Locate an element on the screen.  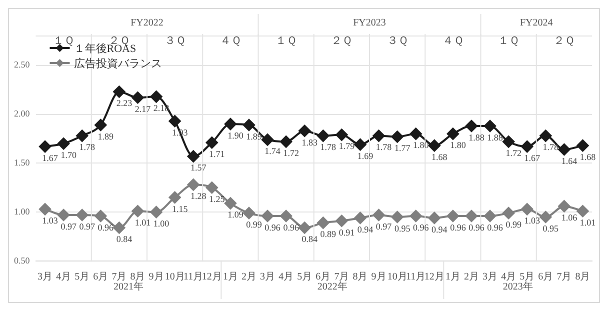
data-label: 1.74 is located at coordinates (272, 151).